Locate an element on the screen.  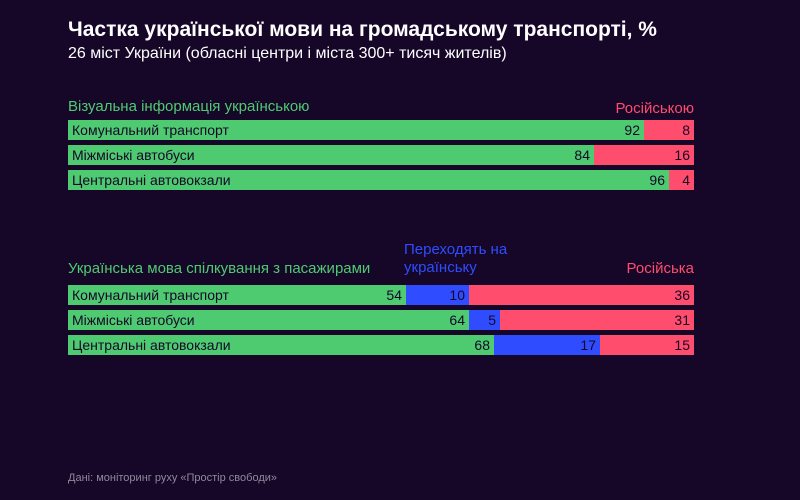
legend-label-series-1: Візуальна інформація українською is located at coordinates (189, 106).